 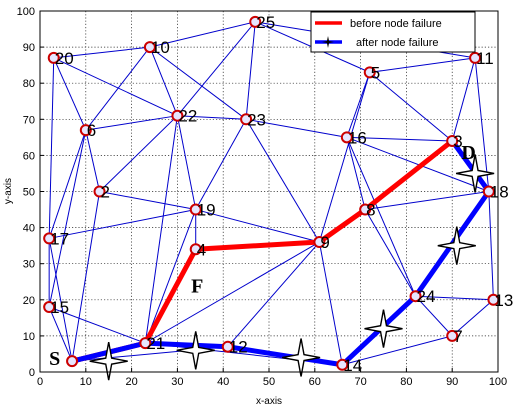 What do you see at coordinates (59, 238) in the screenshot?
I see `node-label-17: 17` at bounding box center [59, 238].